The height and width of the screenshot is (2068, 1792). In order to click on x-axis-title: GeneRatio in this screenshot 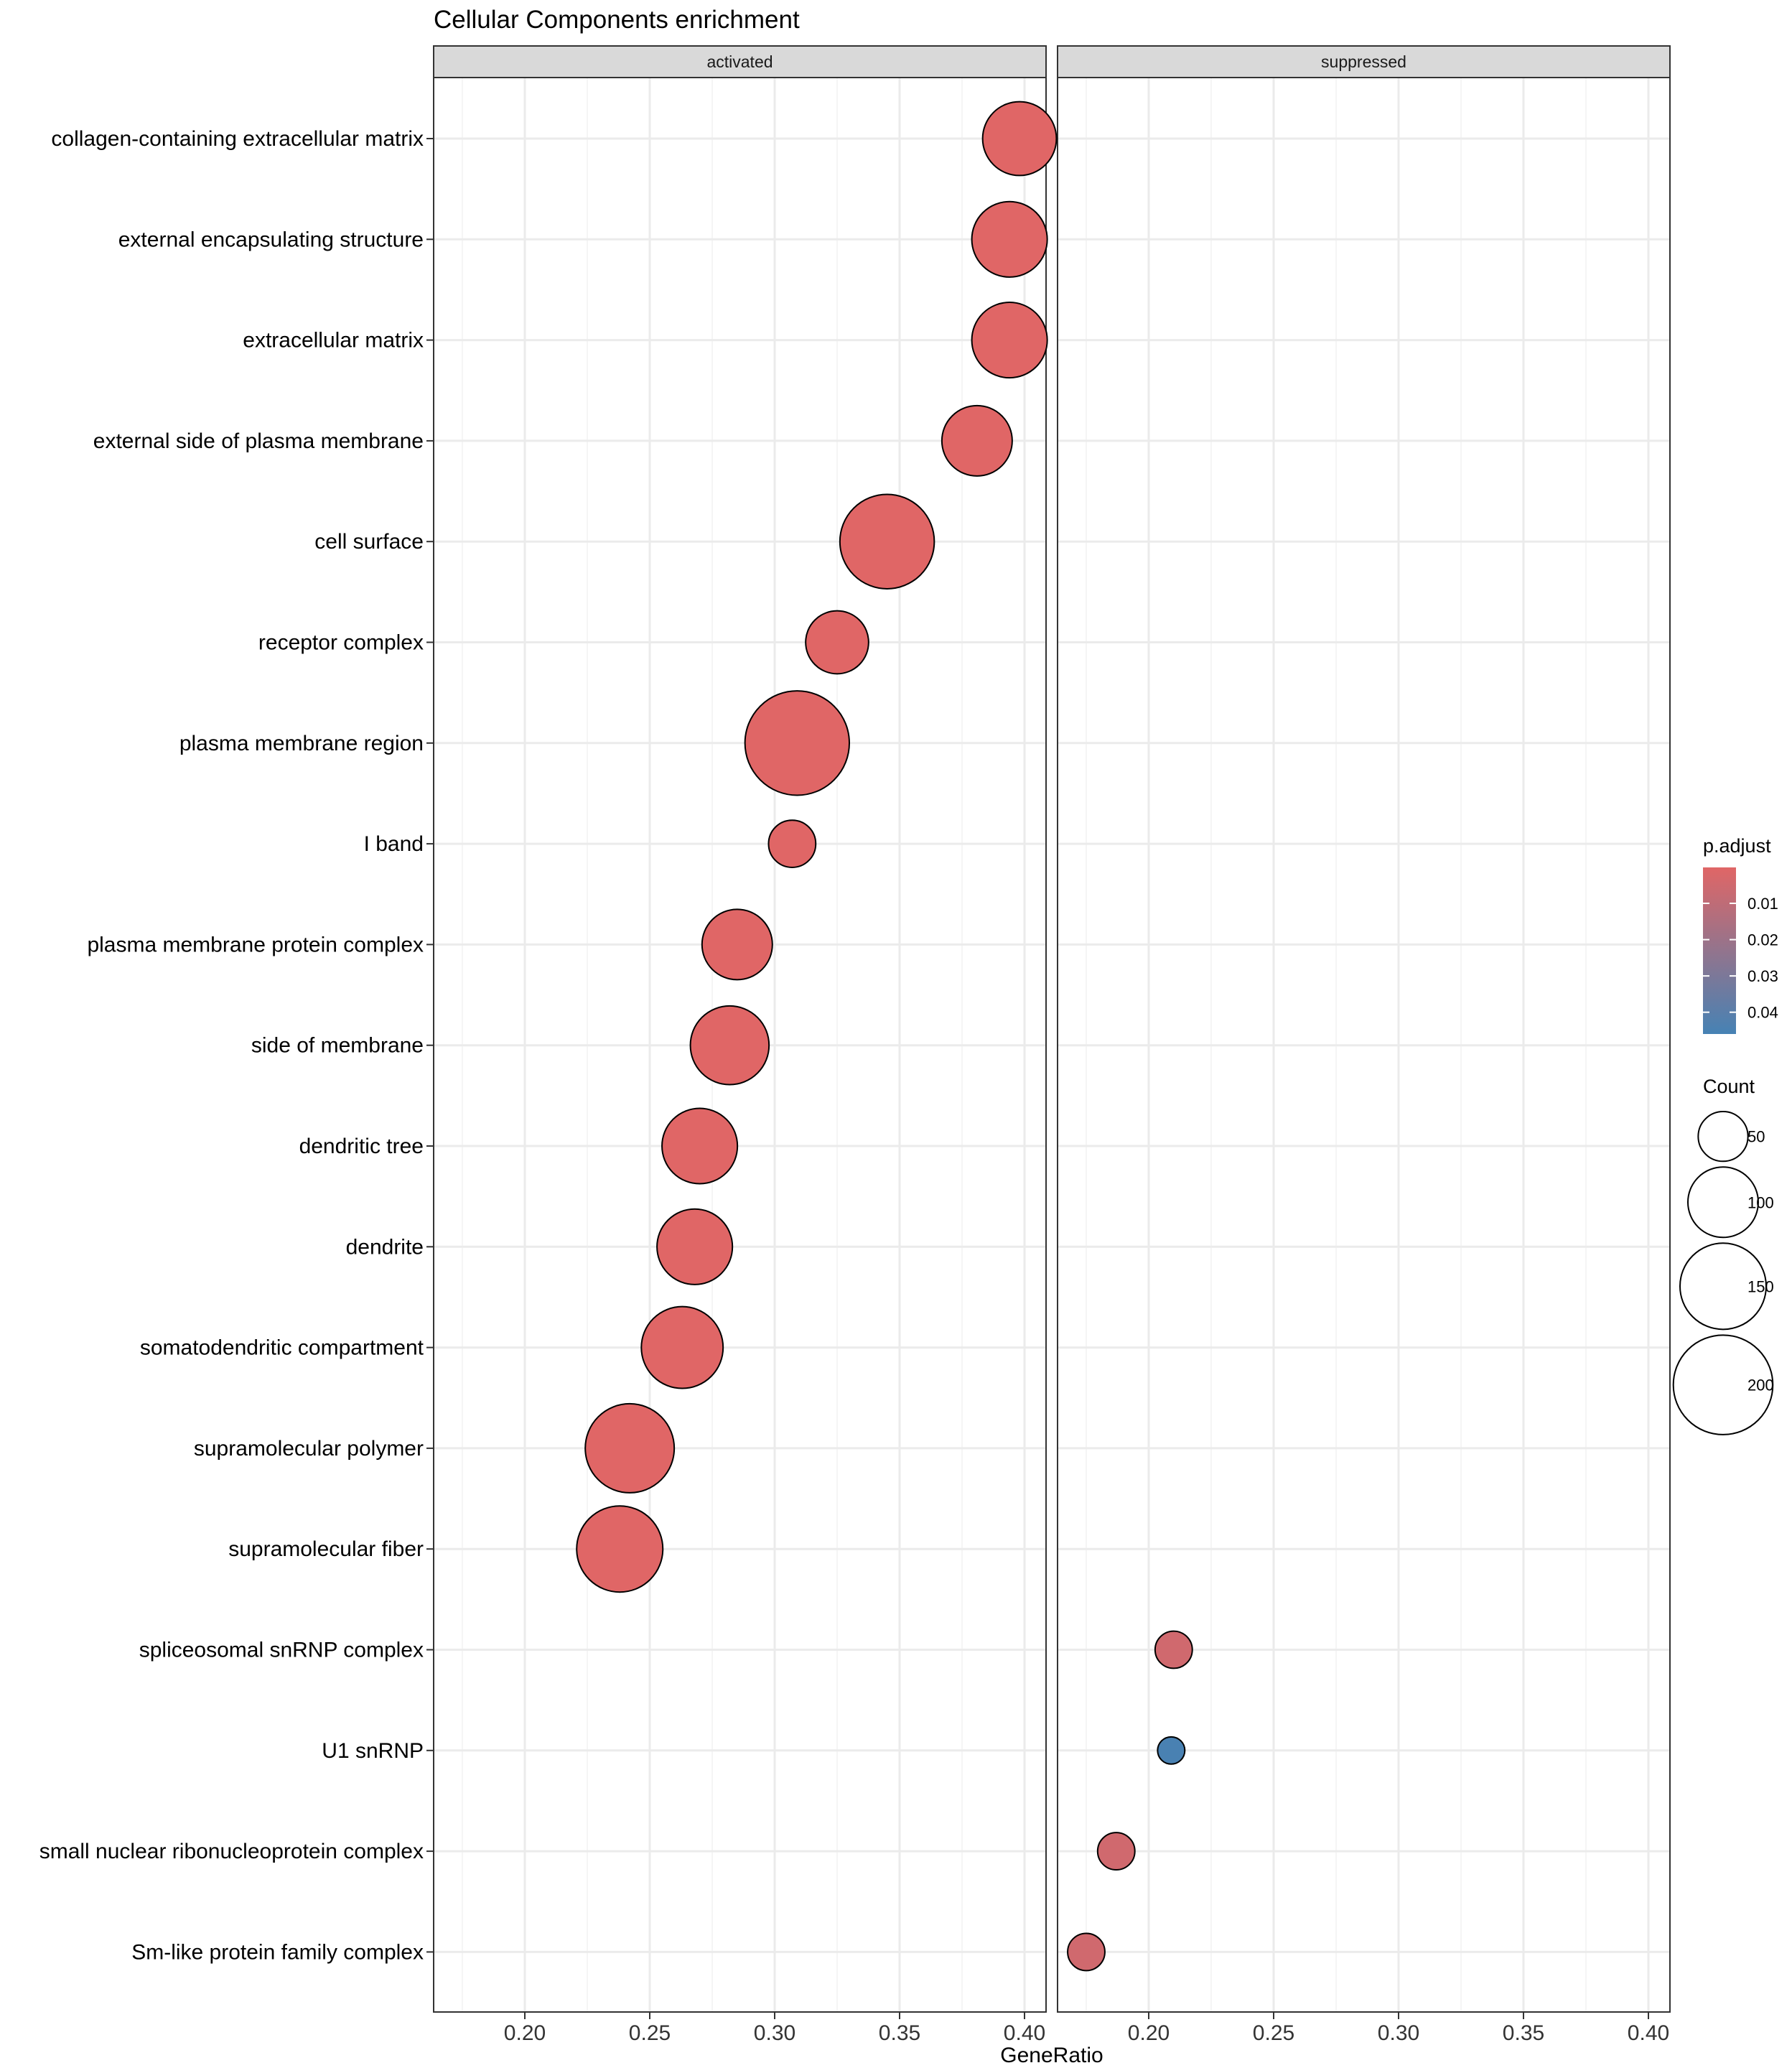, I will do `click(1051, 2055)`.